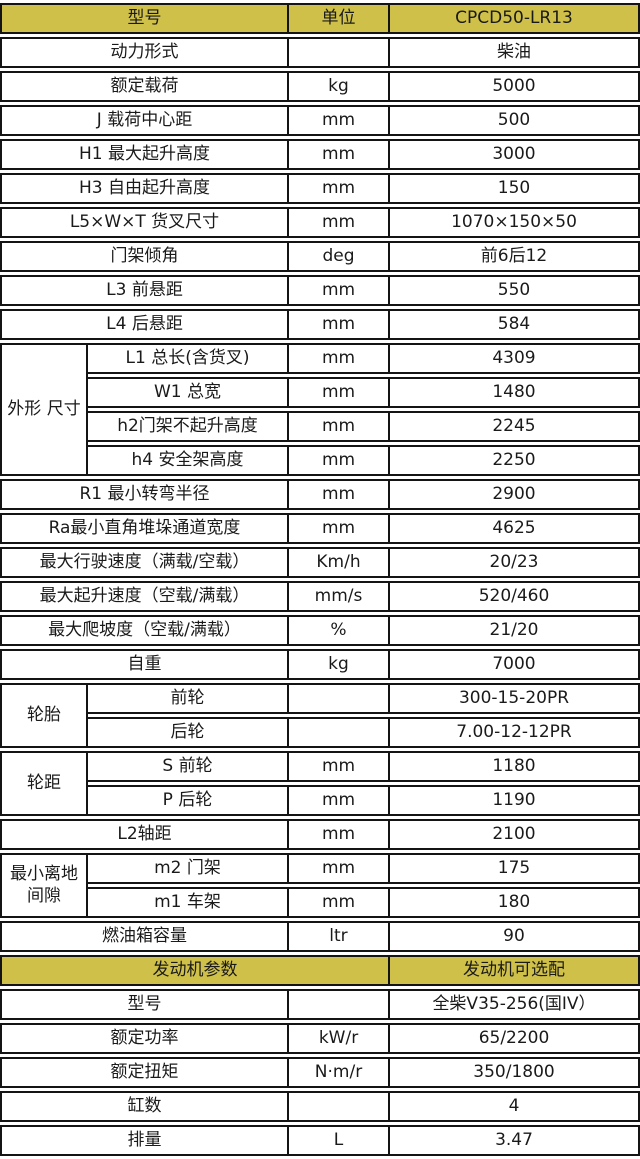  I want to click on spec-value-cell: 2245, so click(514, 426).